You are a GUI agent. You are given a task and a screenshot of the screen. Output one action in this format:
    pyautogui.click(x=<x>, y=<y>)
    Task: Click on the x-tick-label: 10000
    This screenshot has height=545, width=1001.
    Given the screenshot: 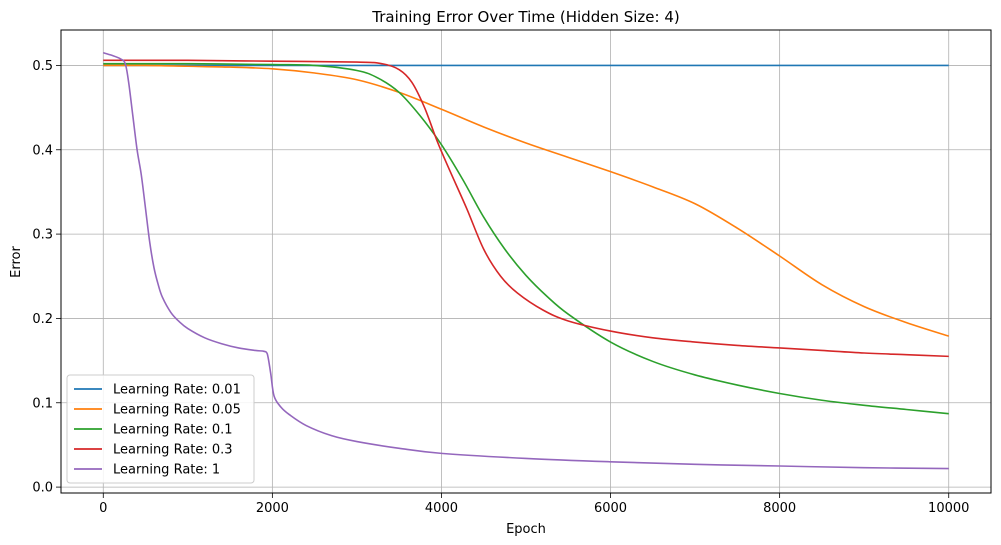 What is the action you would take?
    pyautogui.click(x=948, y=508)
    